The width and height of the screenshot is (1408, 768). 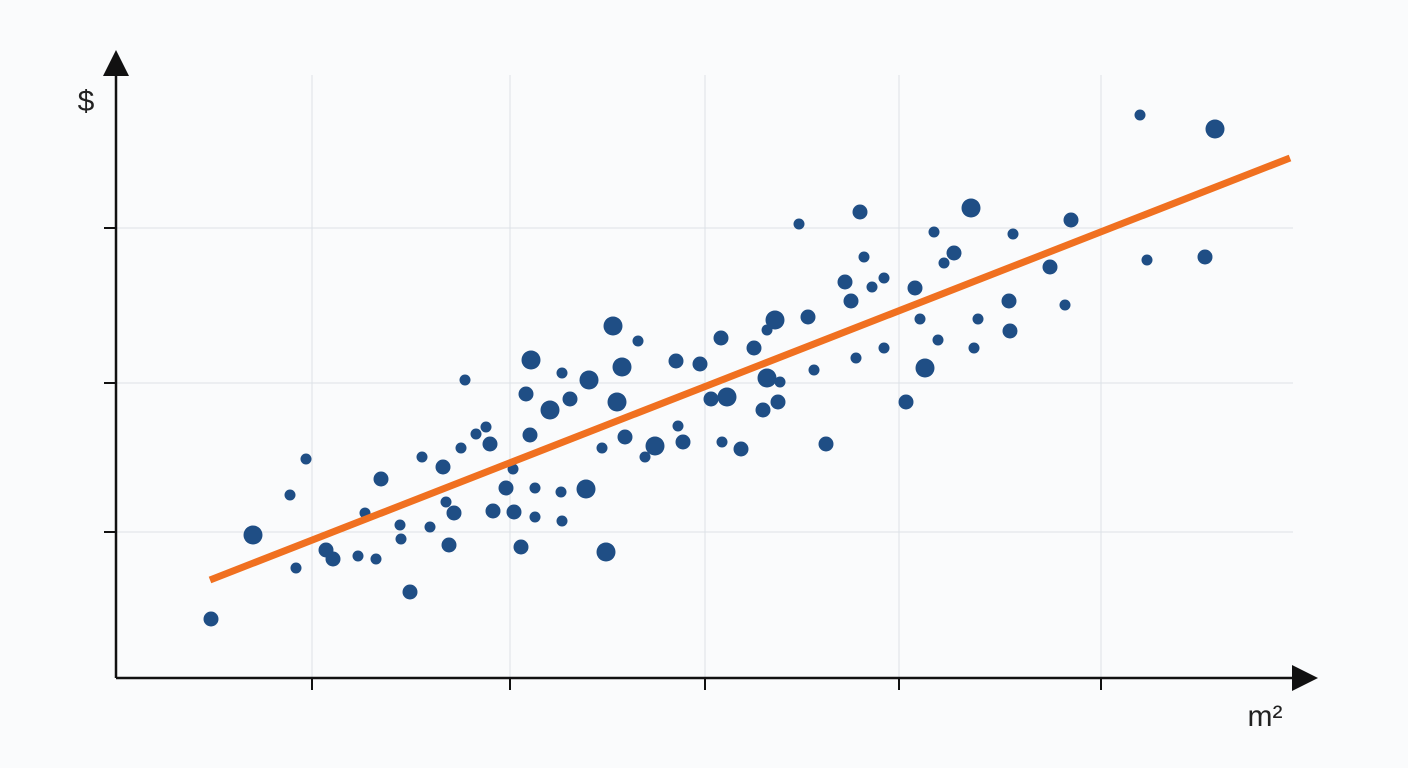 I want to click on x-axis-label: m², so click(x=1265, y=716).